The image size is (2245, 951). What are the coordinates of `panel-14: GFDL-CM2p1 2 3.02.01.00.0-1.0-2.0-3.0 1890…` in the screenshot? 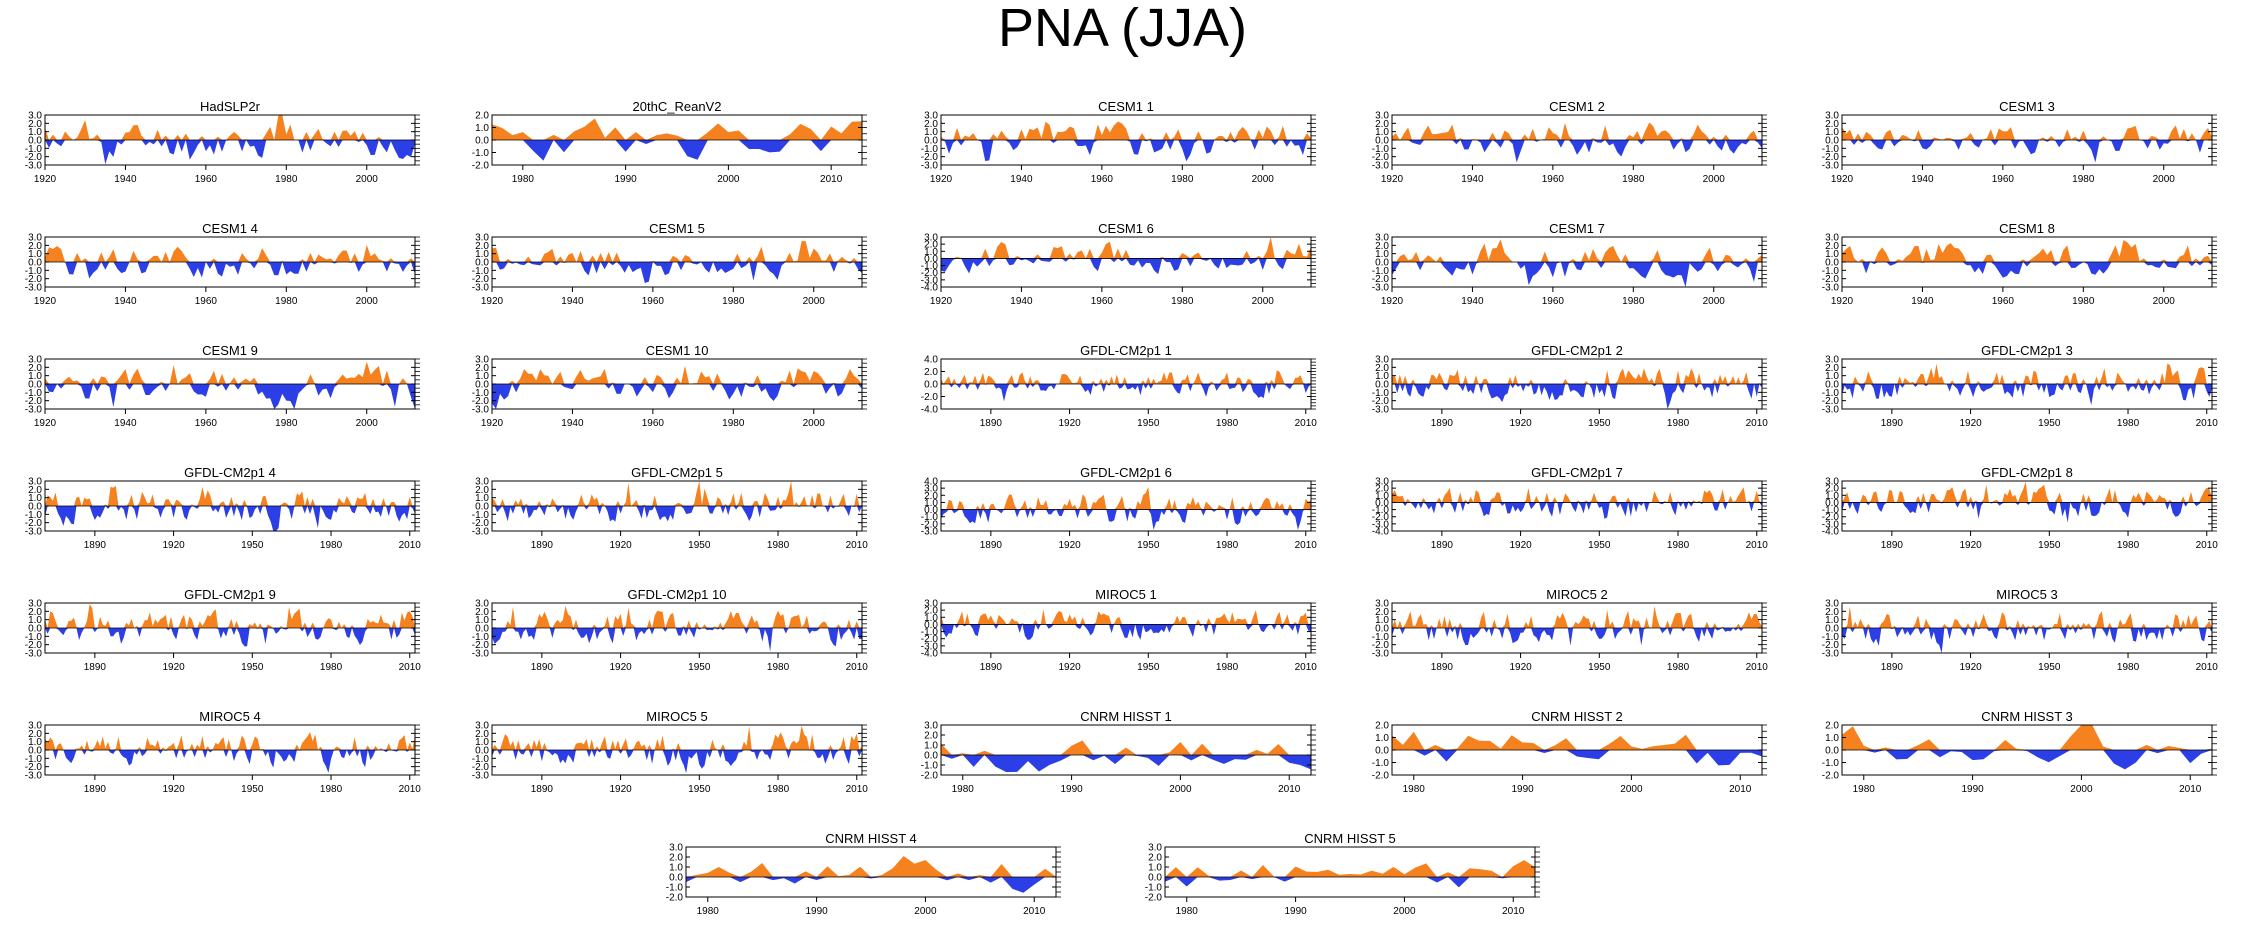 It's located at (1570, 386).